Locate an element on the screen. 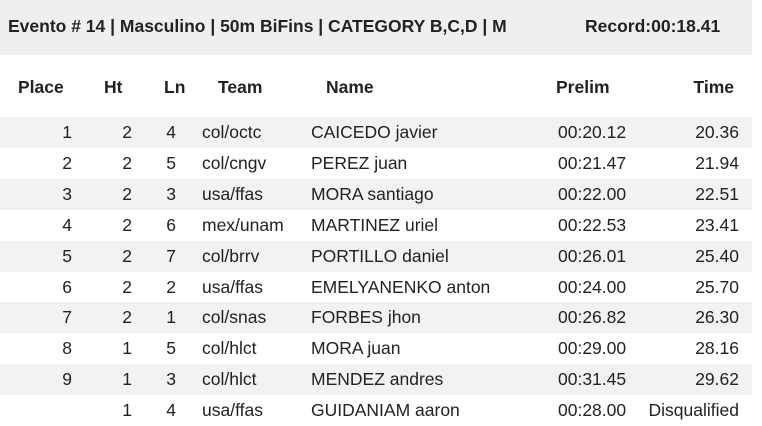  cell: col/octc is located at coordinates (232, 132).